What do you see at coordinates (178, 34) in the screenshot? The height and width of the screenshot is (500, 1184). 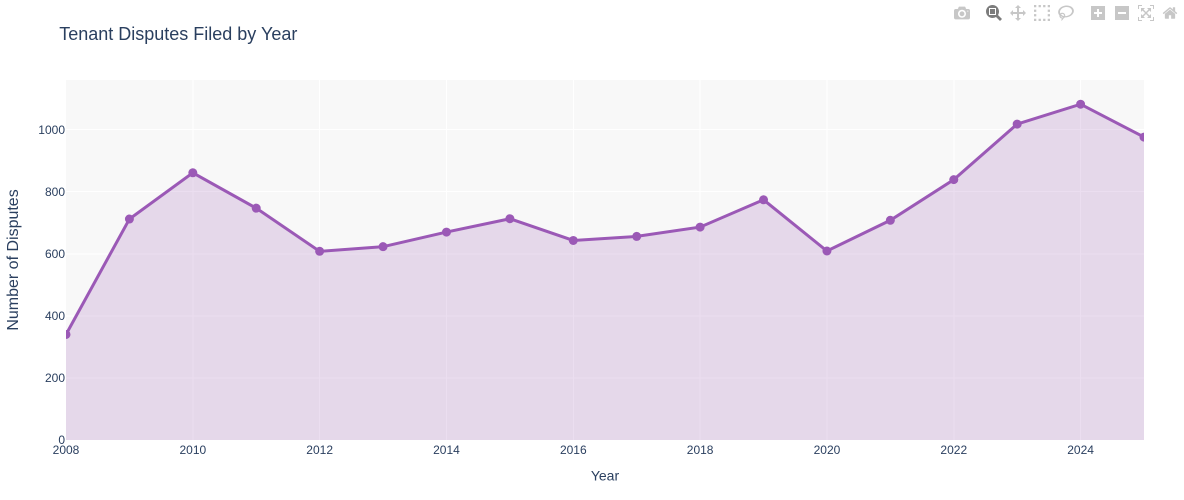 I see `svg-text: Tenant Disputes Filed by Year` at bounding box center [178, 34].